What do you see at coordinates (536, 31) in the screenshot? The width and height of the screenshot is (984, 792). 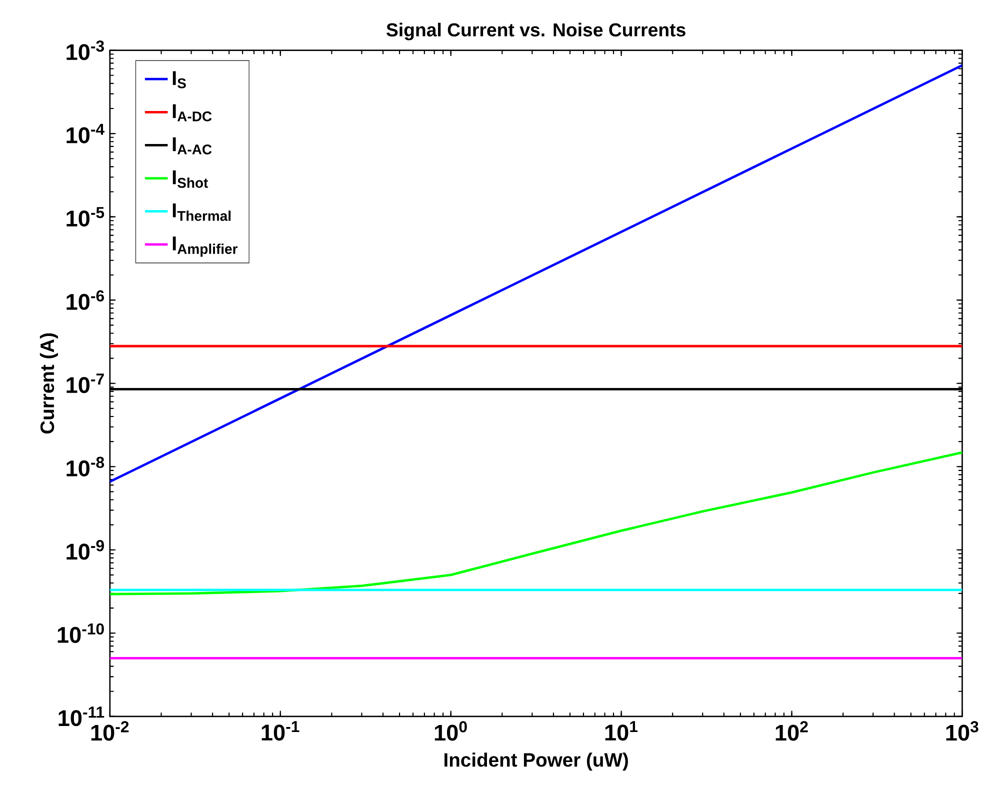 I see `chart-title: Signal Current vs. Noise Currents` at bounding box center [536, 31].